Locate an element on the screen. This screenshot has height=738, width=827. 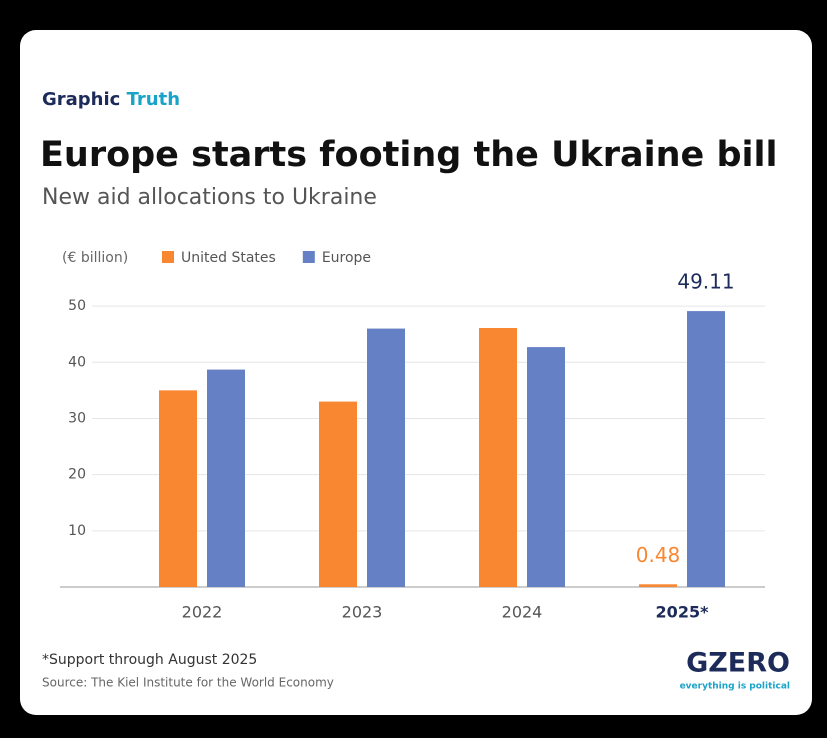
kicker: Graphic Truth is located at coordinates (111, 99).